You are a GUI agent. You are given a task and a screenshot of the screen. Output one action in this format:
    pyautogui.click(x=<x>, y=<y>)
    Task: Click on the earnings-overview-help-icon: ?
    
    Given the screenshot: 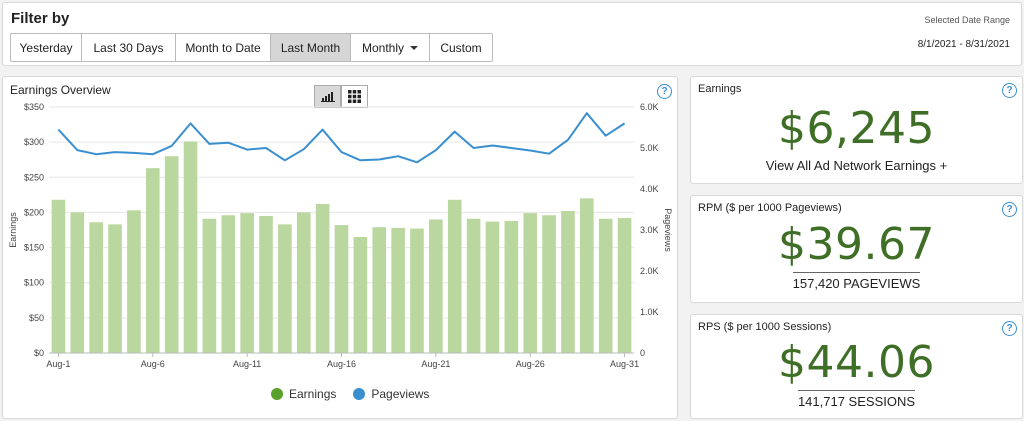 What is the action you would take?
    pyautogui.click(x=664, y=91)
    